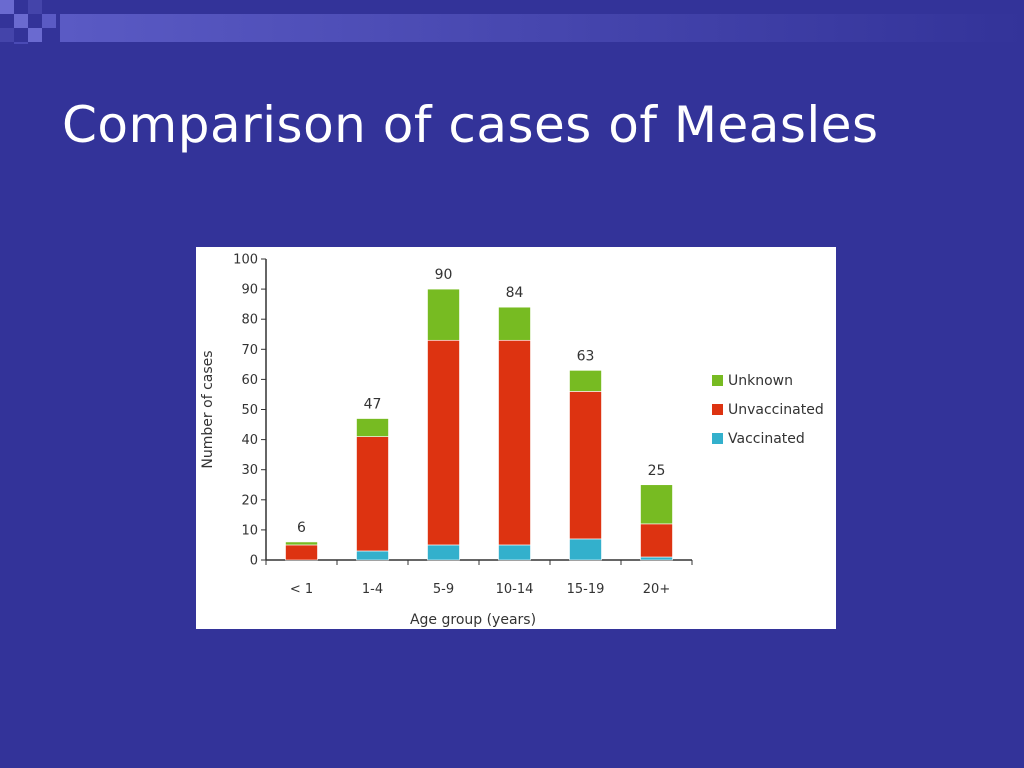 The height and width of the screenshot is (768, 1024). What do you see at coordinates (479, 578) in the screenshot?
I see `x-axis: < 1 1-4 5-9 10-14 15-19 20+` at bounding box center [479, 578].